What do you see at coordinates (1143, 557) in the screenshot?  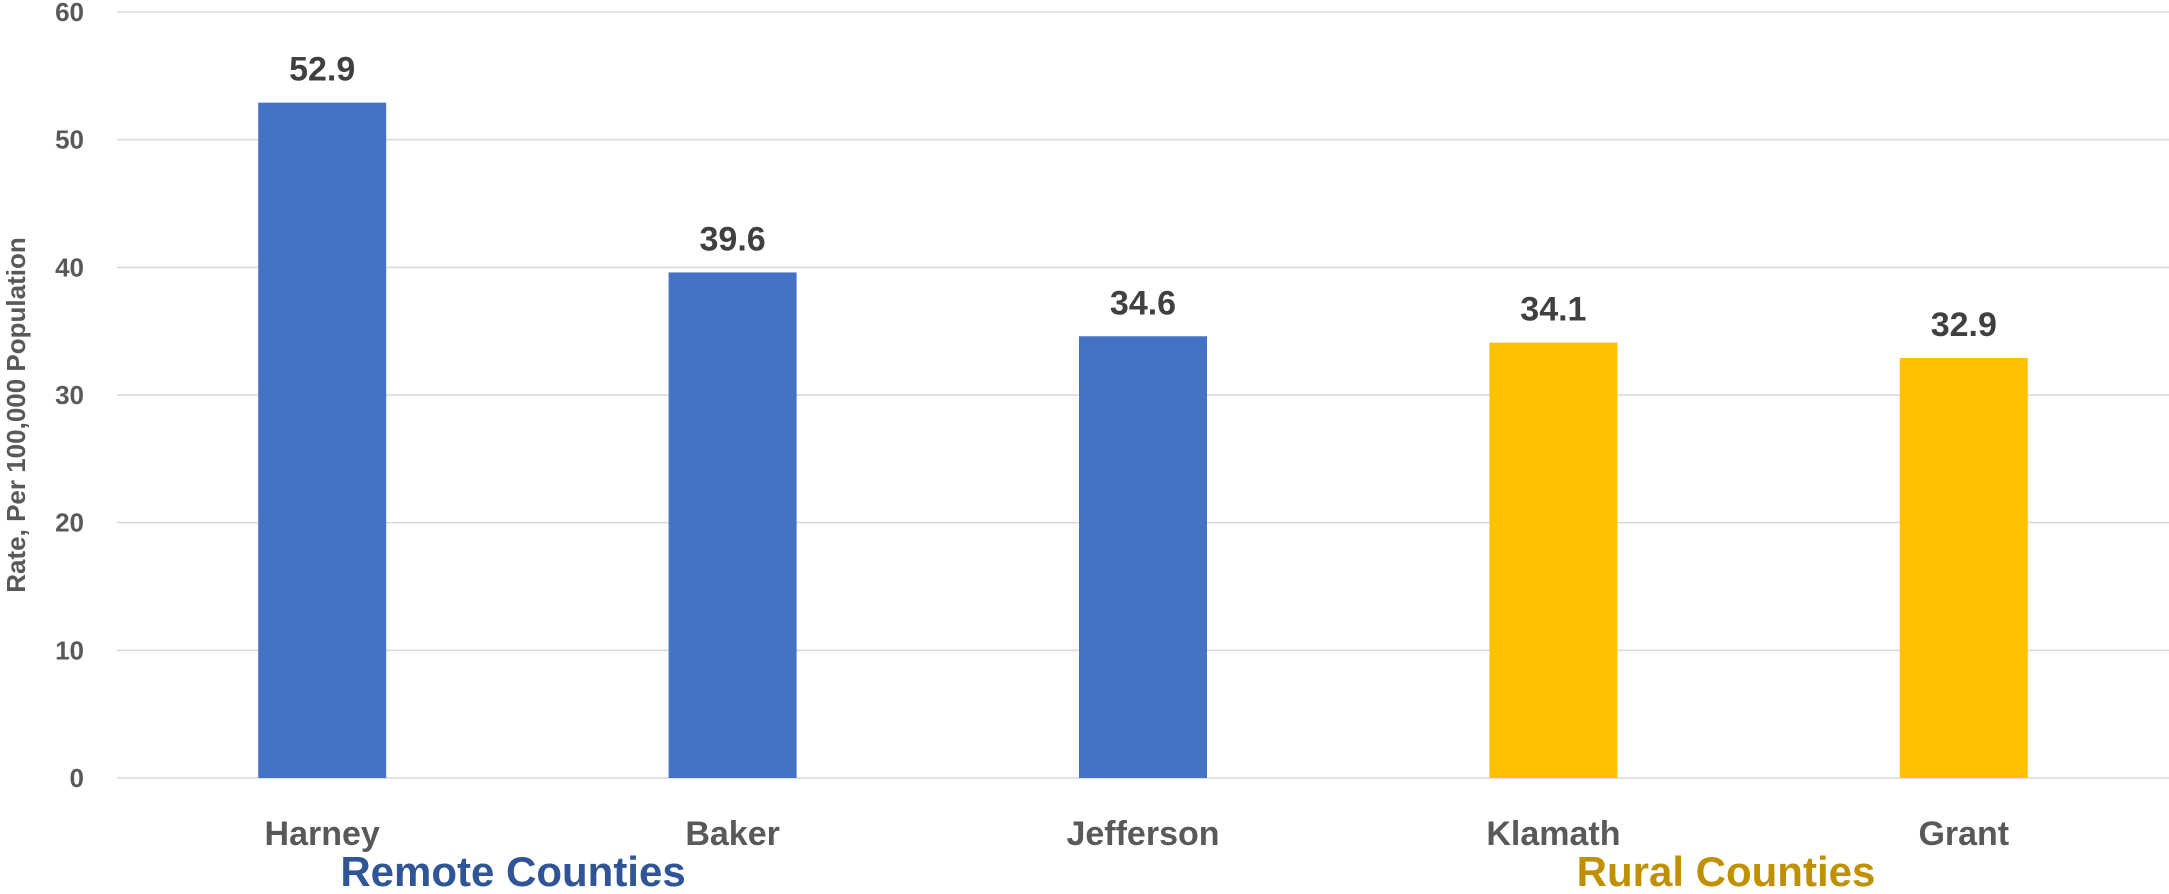 I see `bar-jefferson` at bounding box center [1143, 557].